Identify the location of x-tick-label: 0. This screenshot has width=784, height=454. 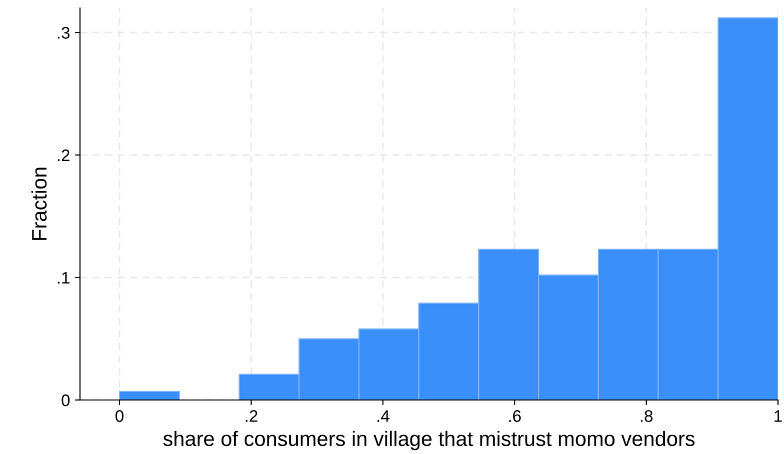
(120, 416).